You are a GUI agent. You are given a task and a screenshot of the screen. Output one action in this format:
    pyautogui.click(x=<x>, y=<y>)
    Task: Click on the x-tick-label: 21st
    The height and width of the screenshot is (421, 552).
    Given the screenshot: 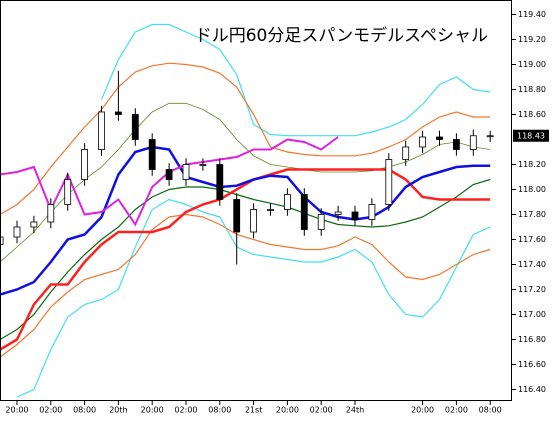 What is the action you would take?
    pyautogui.click(x=253, y=410)
    